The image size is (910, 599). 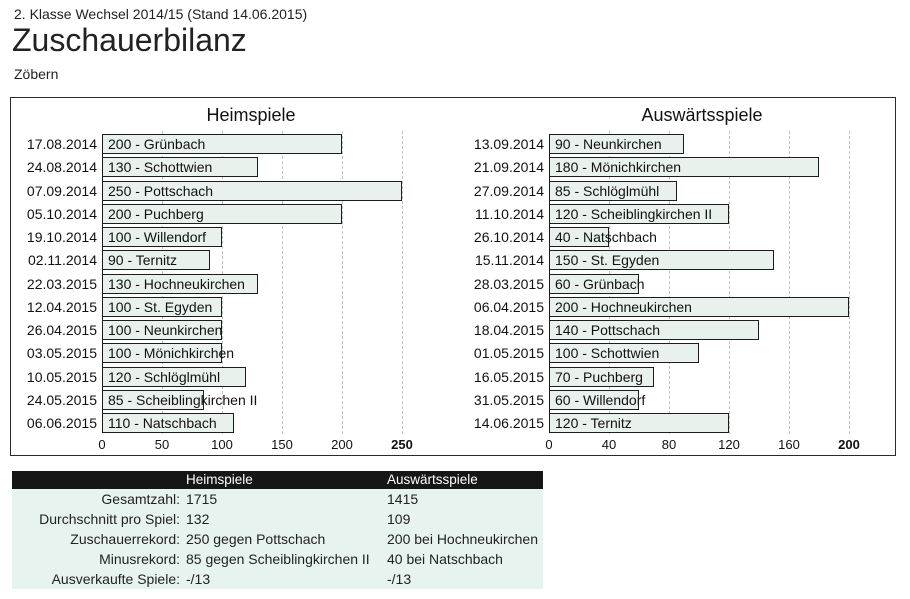 I want to click on match-date: 06.06.2015, so click(x=61, y=423).